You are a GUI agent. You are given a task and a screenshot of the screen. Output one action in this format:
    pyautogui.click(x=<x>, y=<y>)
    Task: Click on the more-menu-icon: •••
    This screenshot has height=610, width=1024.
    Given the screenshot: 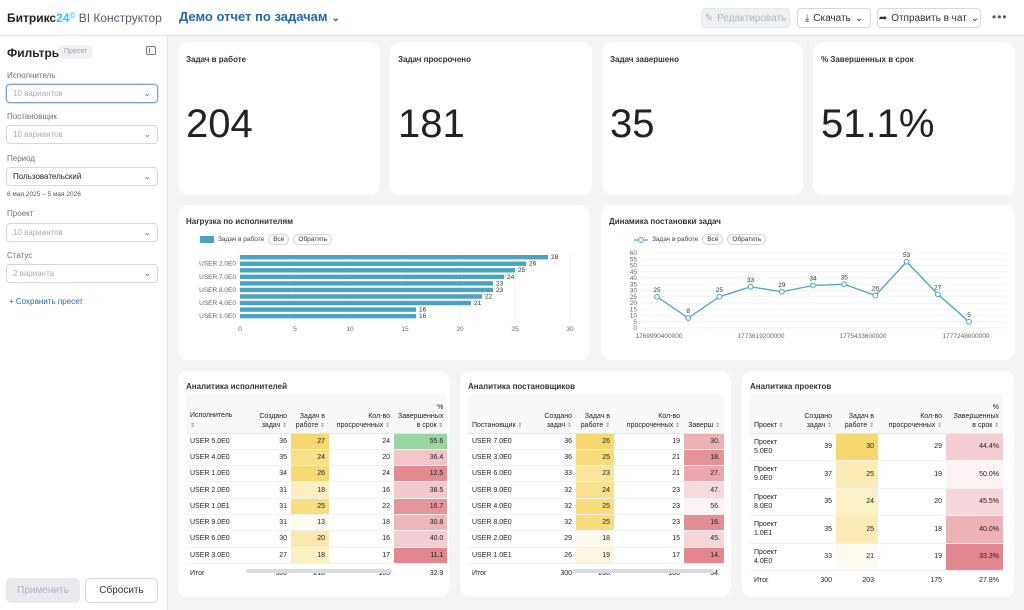 What is the action you would take?
    pyautogui.click(x=1000, y=17)
    